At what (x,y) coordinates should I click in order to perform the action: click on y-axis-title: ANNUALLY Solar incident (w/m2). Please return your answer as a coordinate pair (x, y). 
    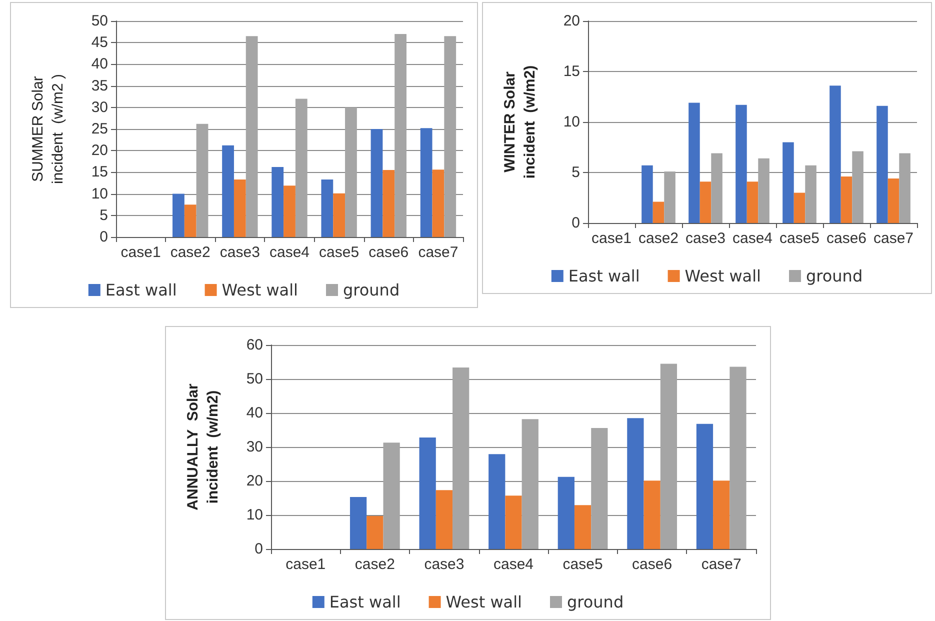
    Looking at the image, I should click on (203, 446).